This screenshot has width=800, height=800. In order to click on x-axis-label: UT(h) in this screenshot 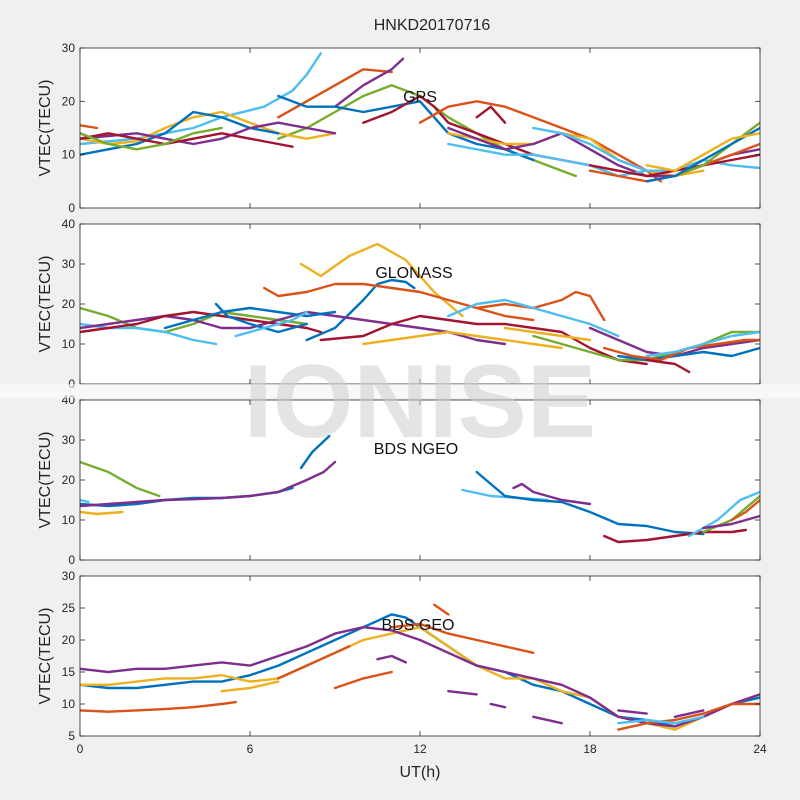, I will do `click(420, 772)`.